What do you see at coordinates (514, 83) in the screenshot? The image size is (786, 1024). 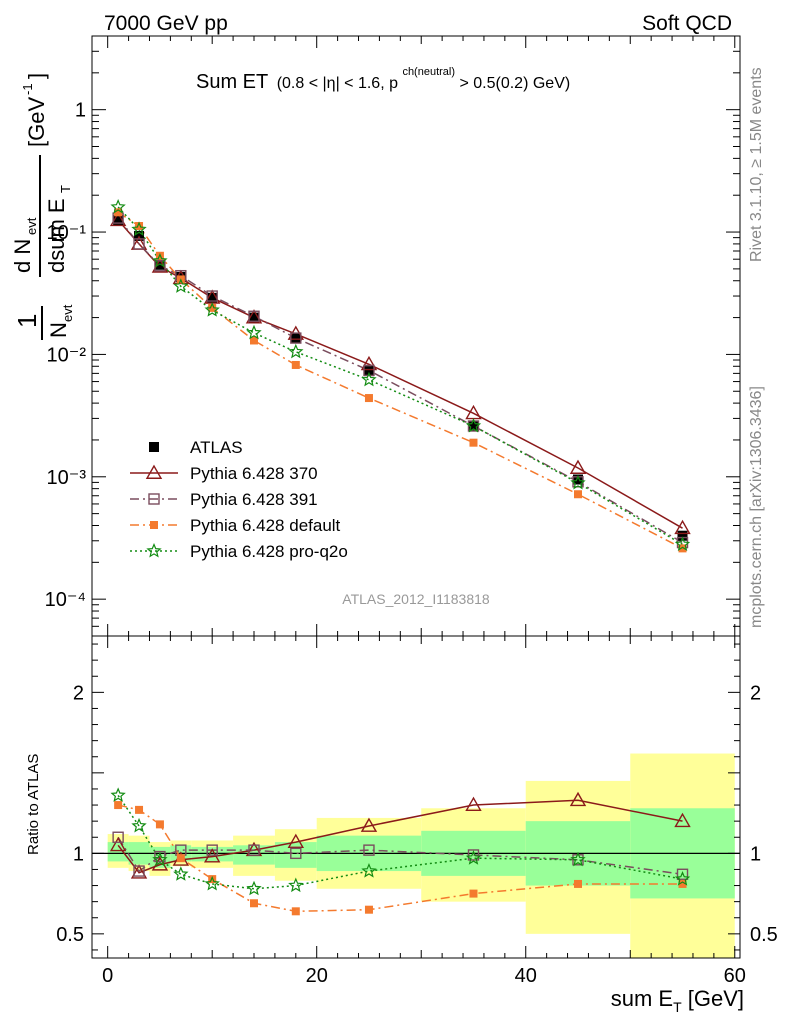 I see `title-end: > 0.5(0.2) GeV)` at bounding box center [514, 83].